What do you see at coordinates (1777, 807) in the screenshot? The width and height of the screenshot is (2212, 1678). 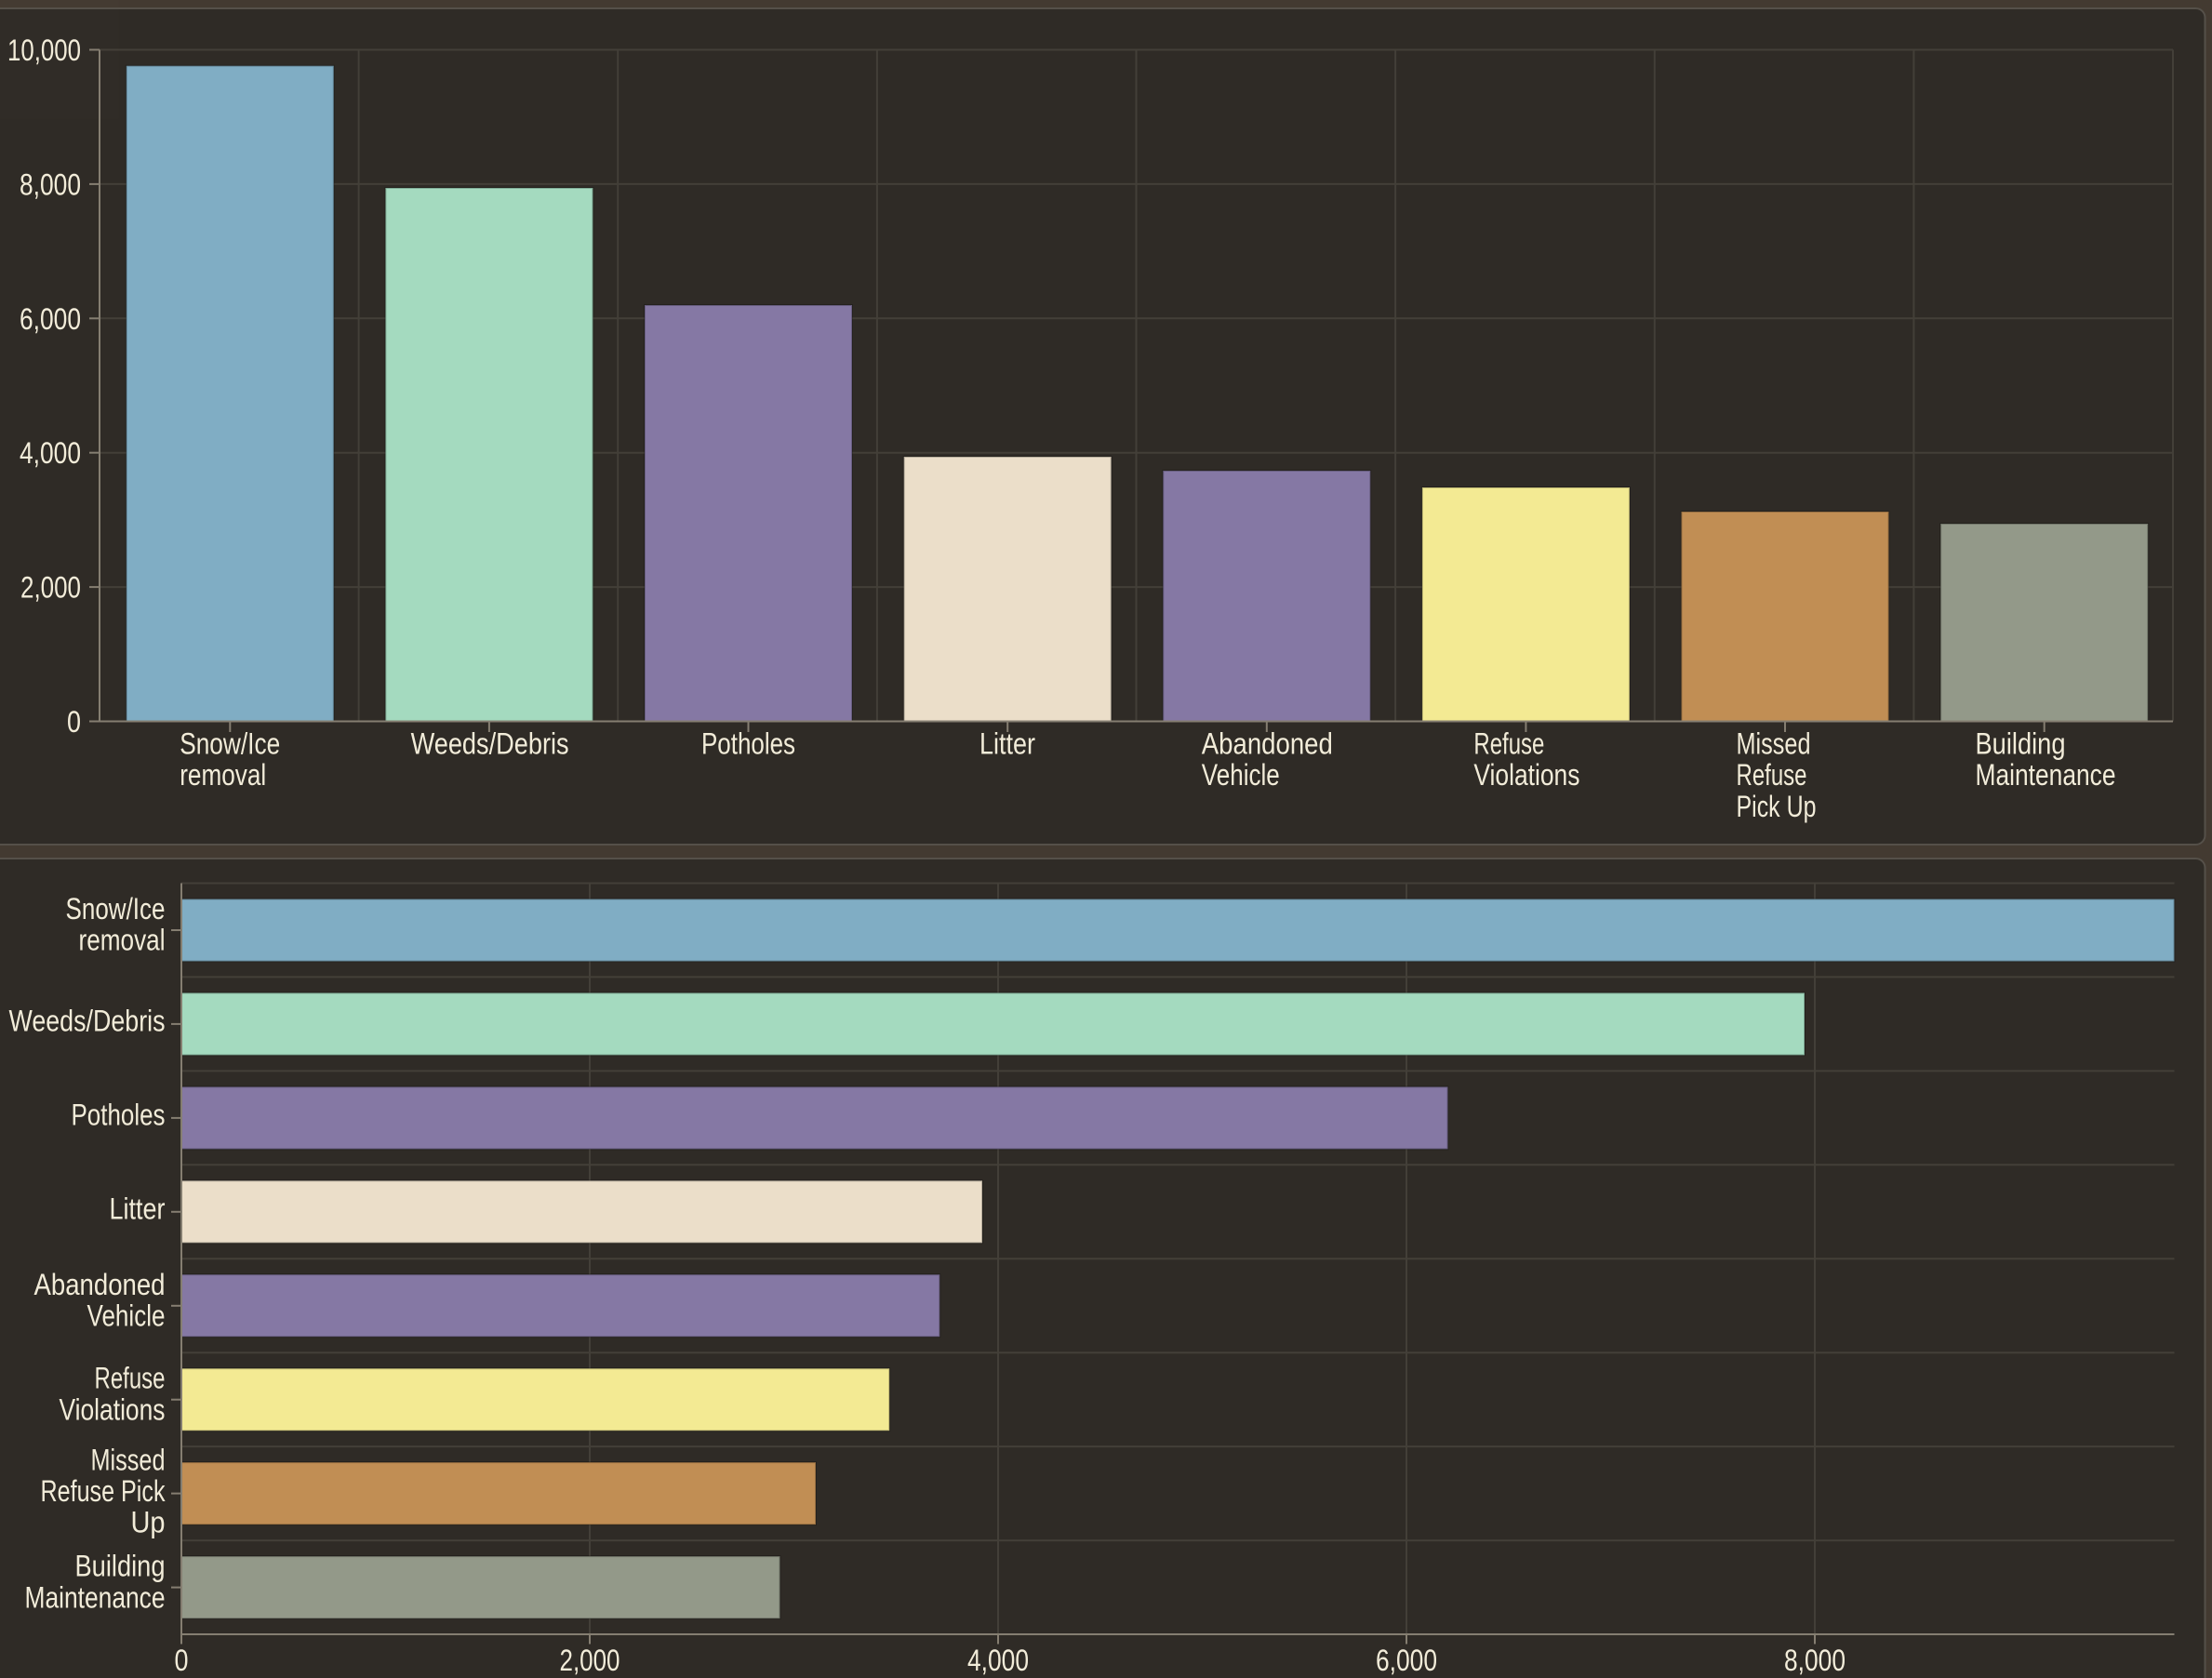 I see `svg-text: Pick Up` at bounding box center [1777, 807].